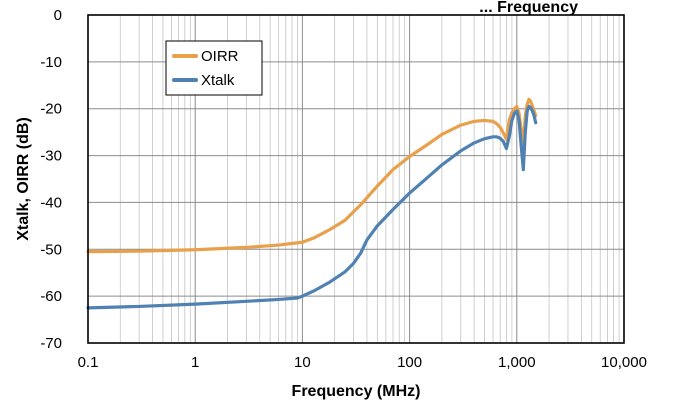 This screenshot has width=676, height=405. Describe the element at coordinates (409, 362) in the screenshot. I see `x-tick-label: 100` at that location.